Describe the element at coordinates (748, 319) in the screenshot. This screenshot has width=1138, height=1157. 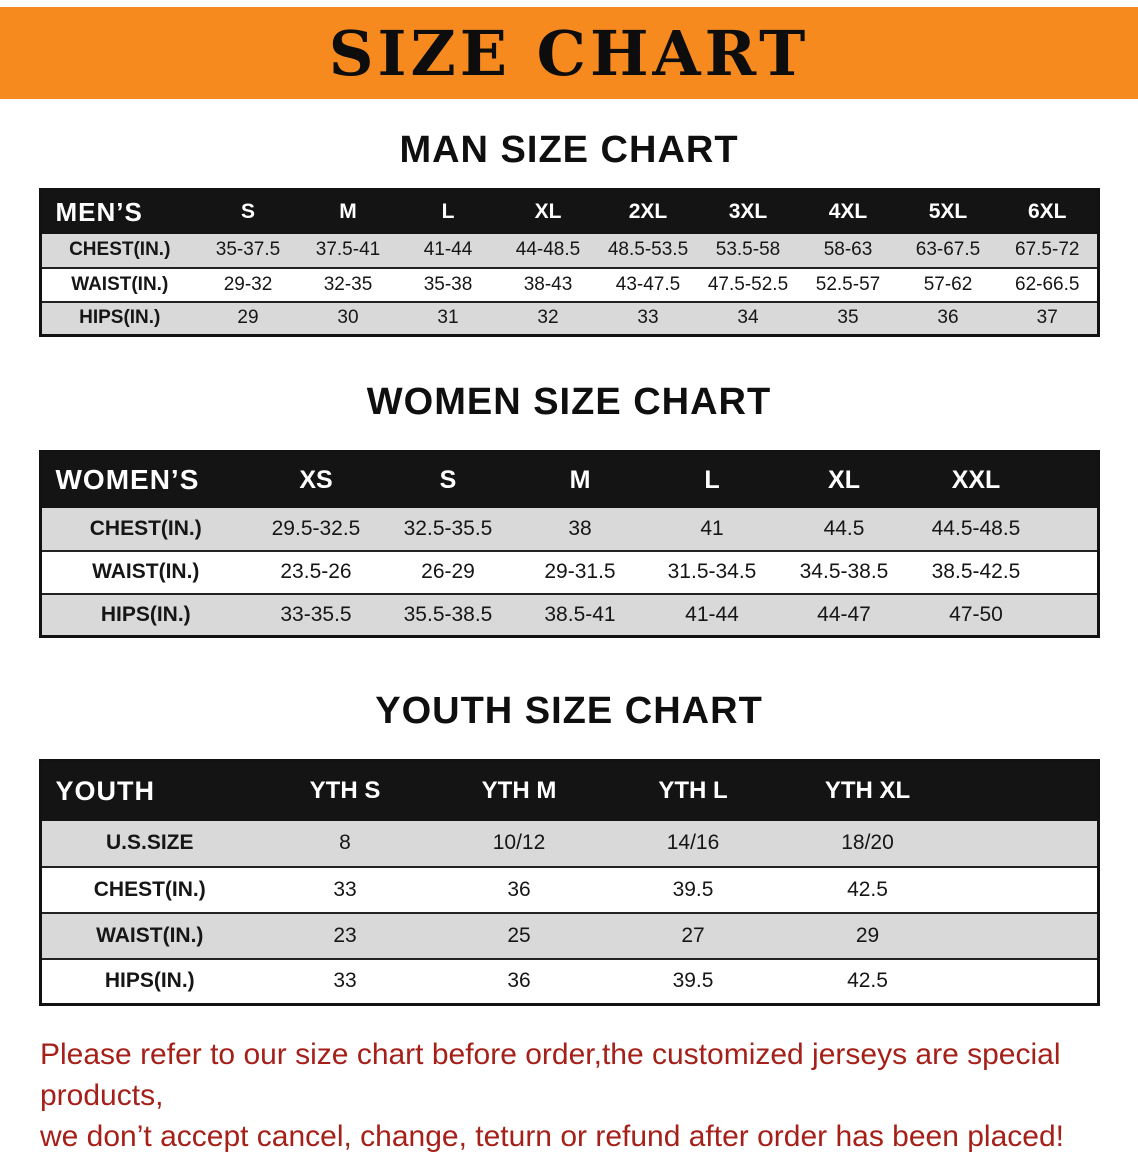
I see `value-cell: 34` at that location.